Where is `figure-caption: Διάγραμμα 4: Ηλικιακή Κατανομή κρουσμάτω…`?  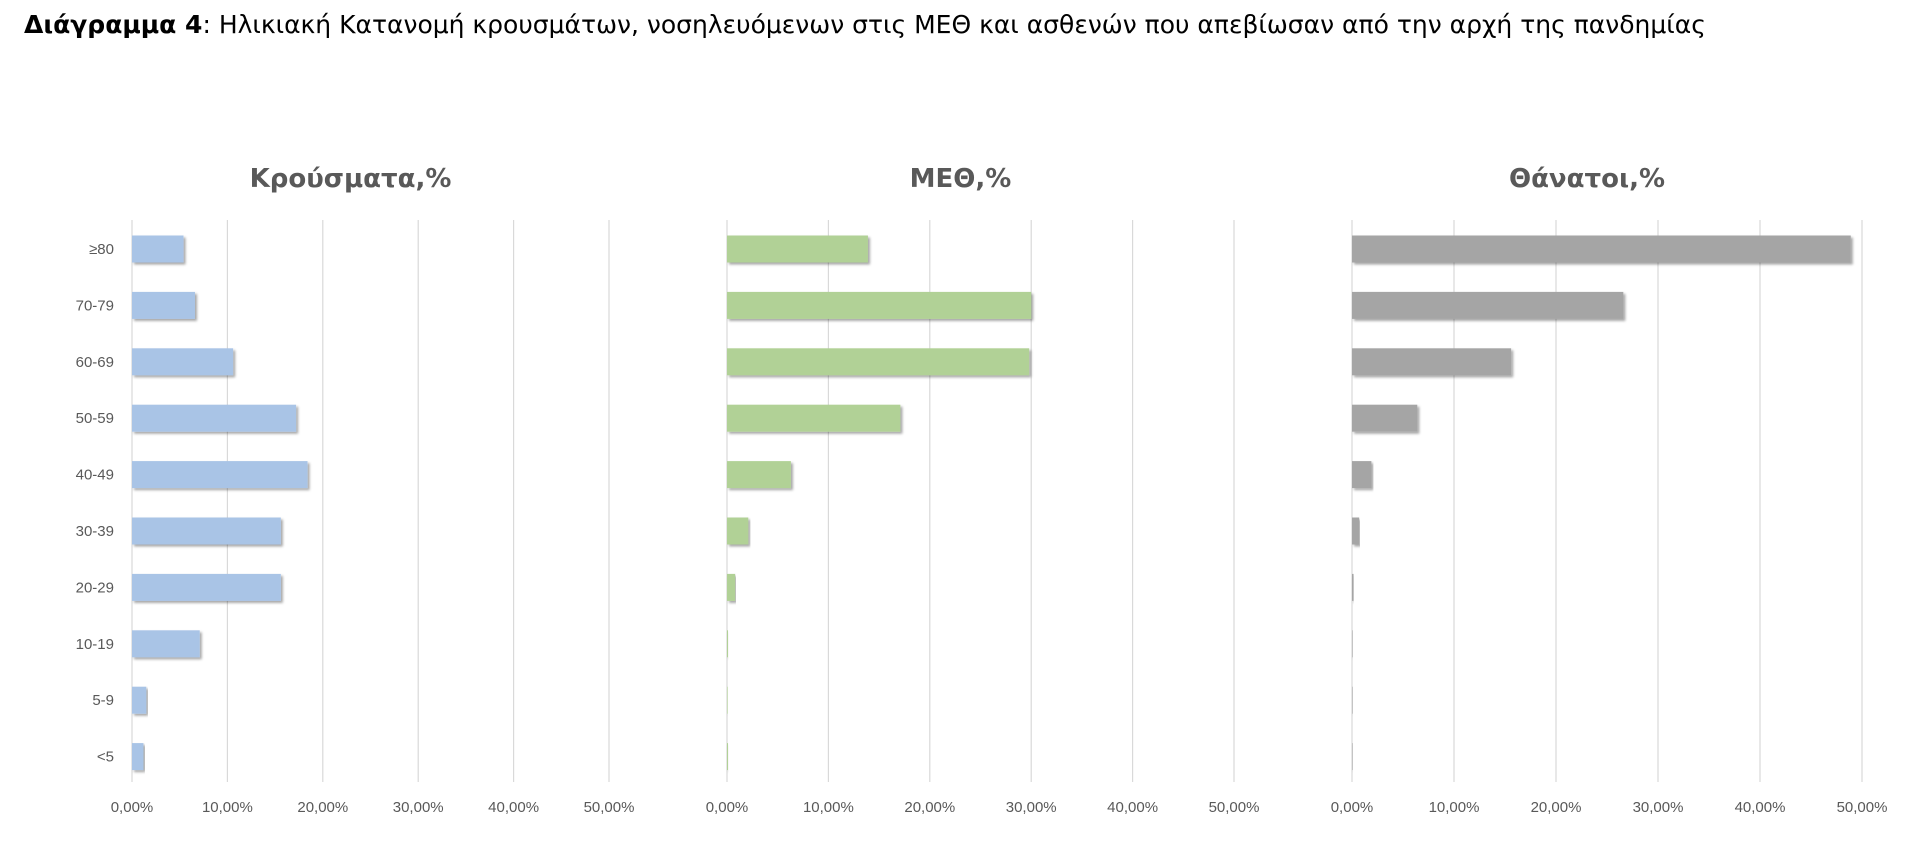 figure-caption: Διάγραμμα 4: Ηλικιακή Κατανομή κρουσμάτω… is located at coordinates (865, 24).